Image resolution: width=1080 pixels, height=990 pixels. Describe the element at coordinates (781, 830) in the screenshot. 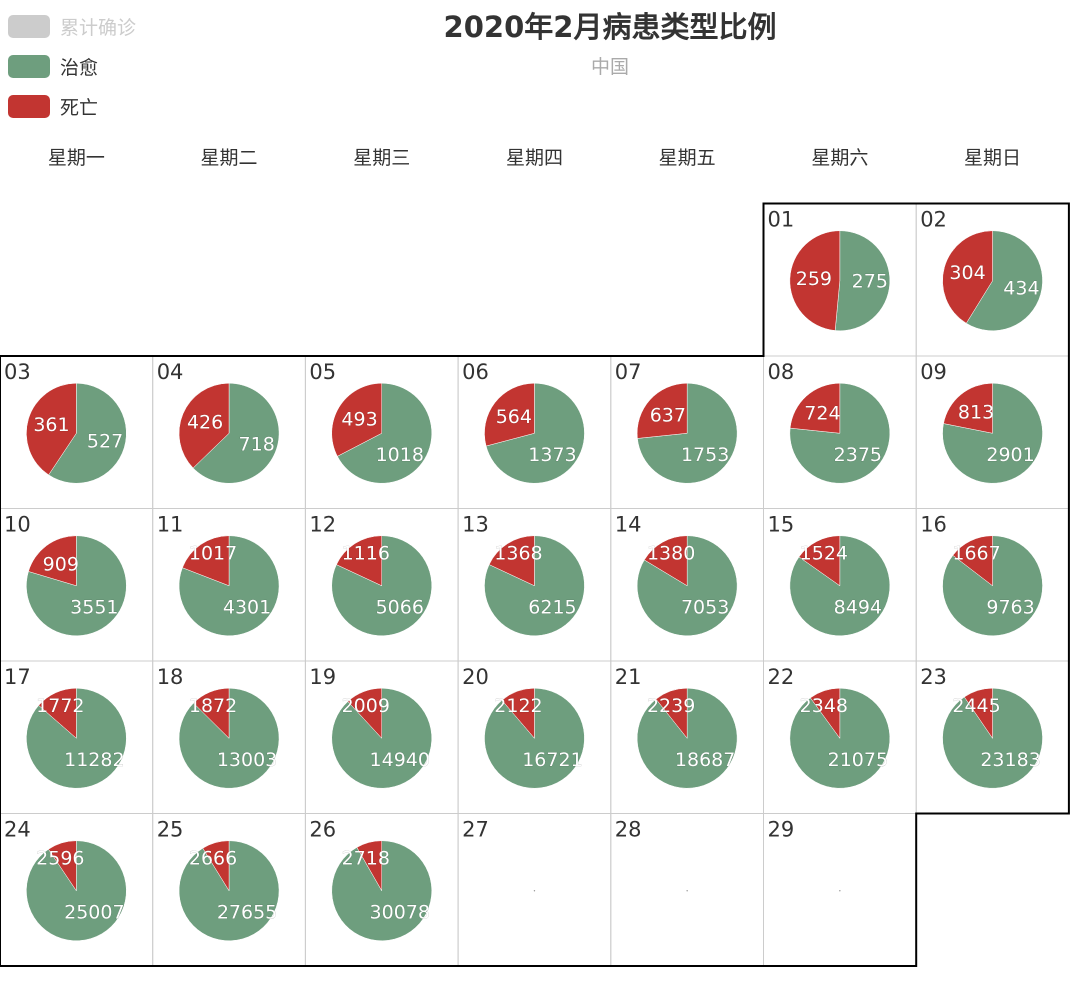

I see `day-number: 29` at that location.